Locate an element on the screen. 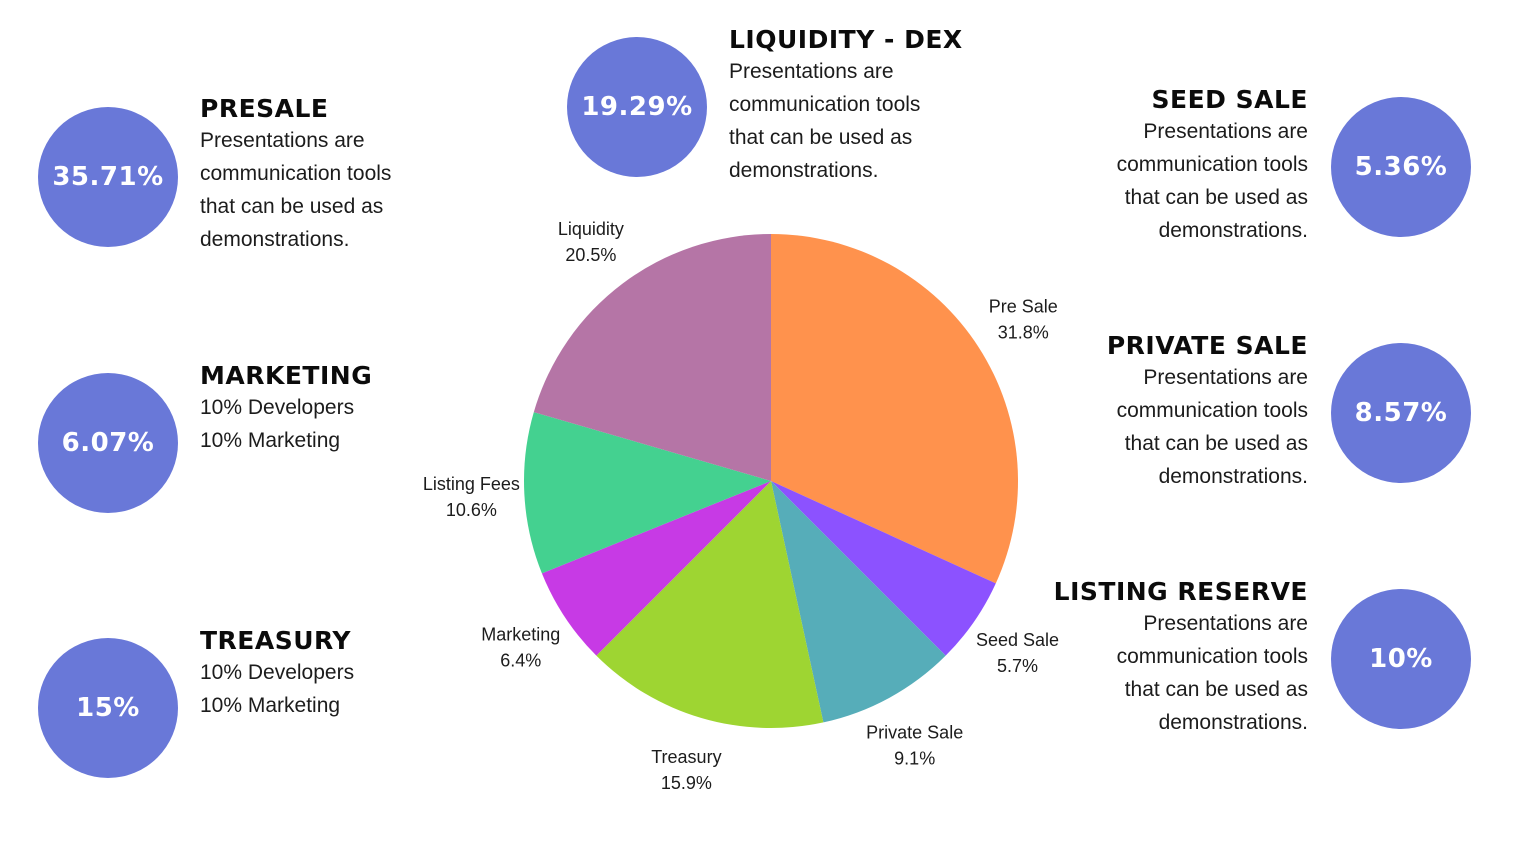 The height and width of the screenshot is (864, 1536). pie-slice-pre-sale is located at coordinates (895, 409).